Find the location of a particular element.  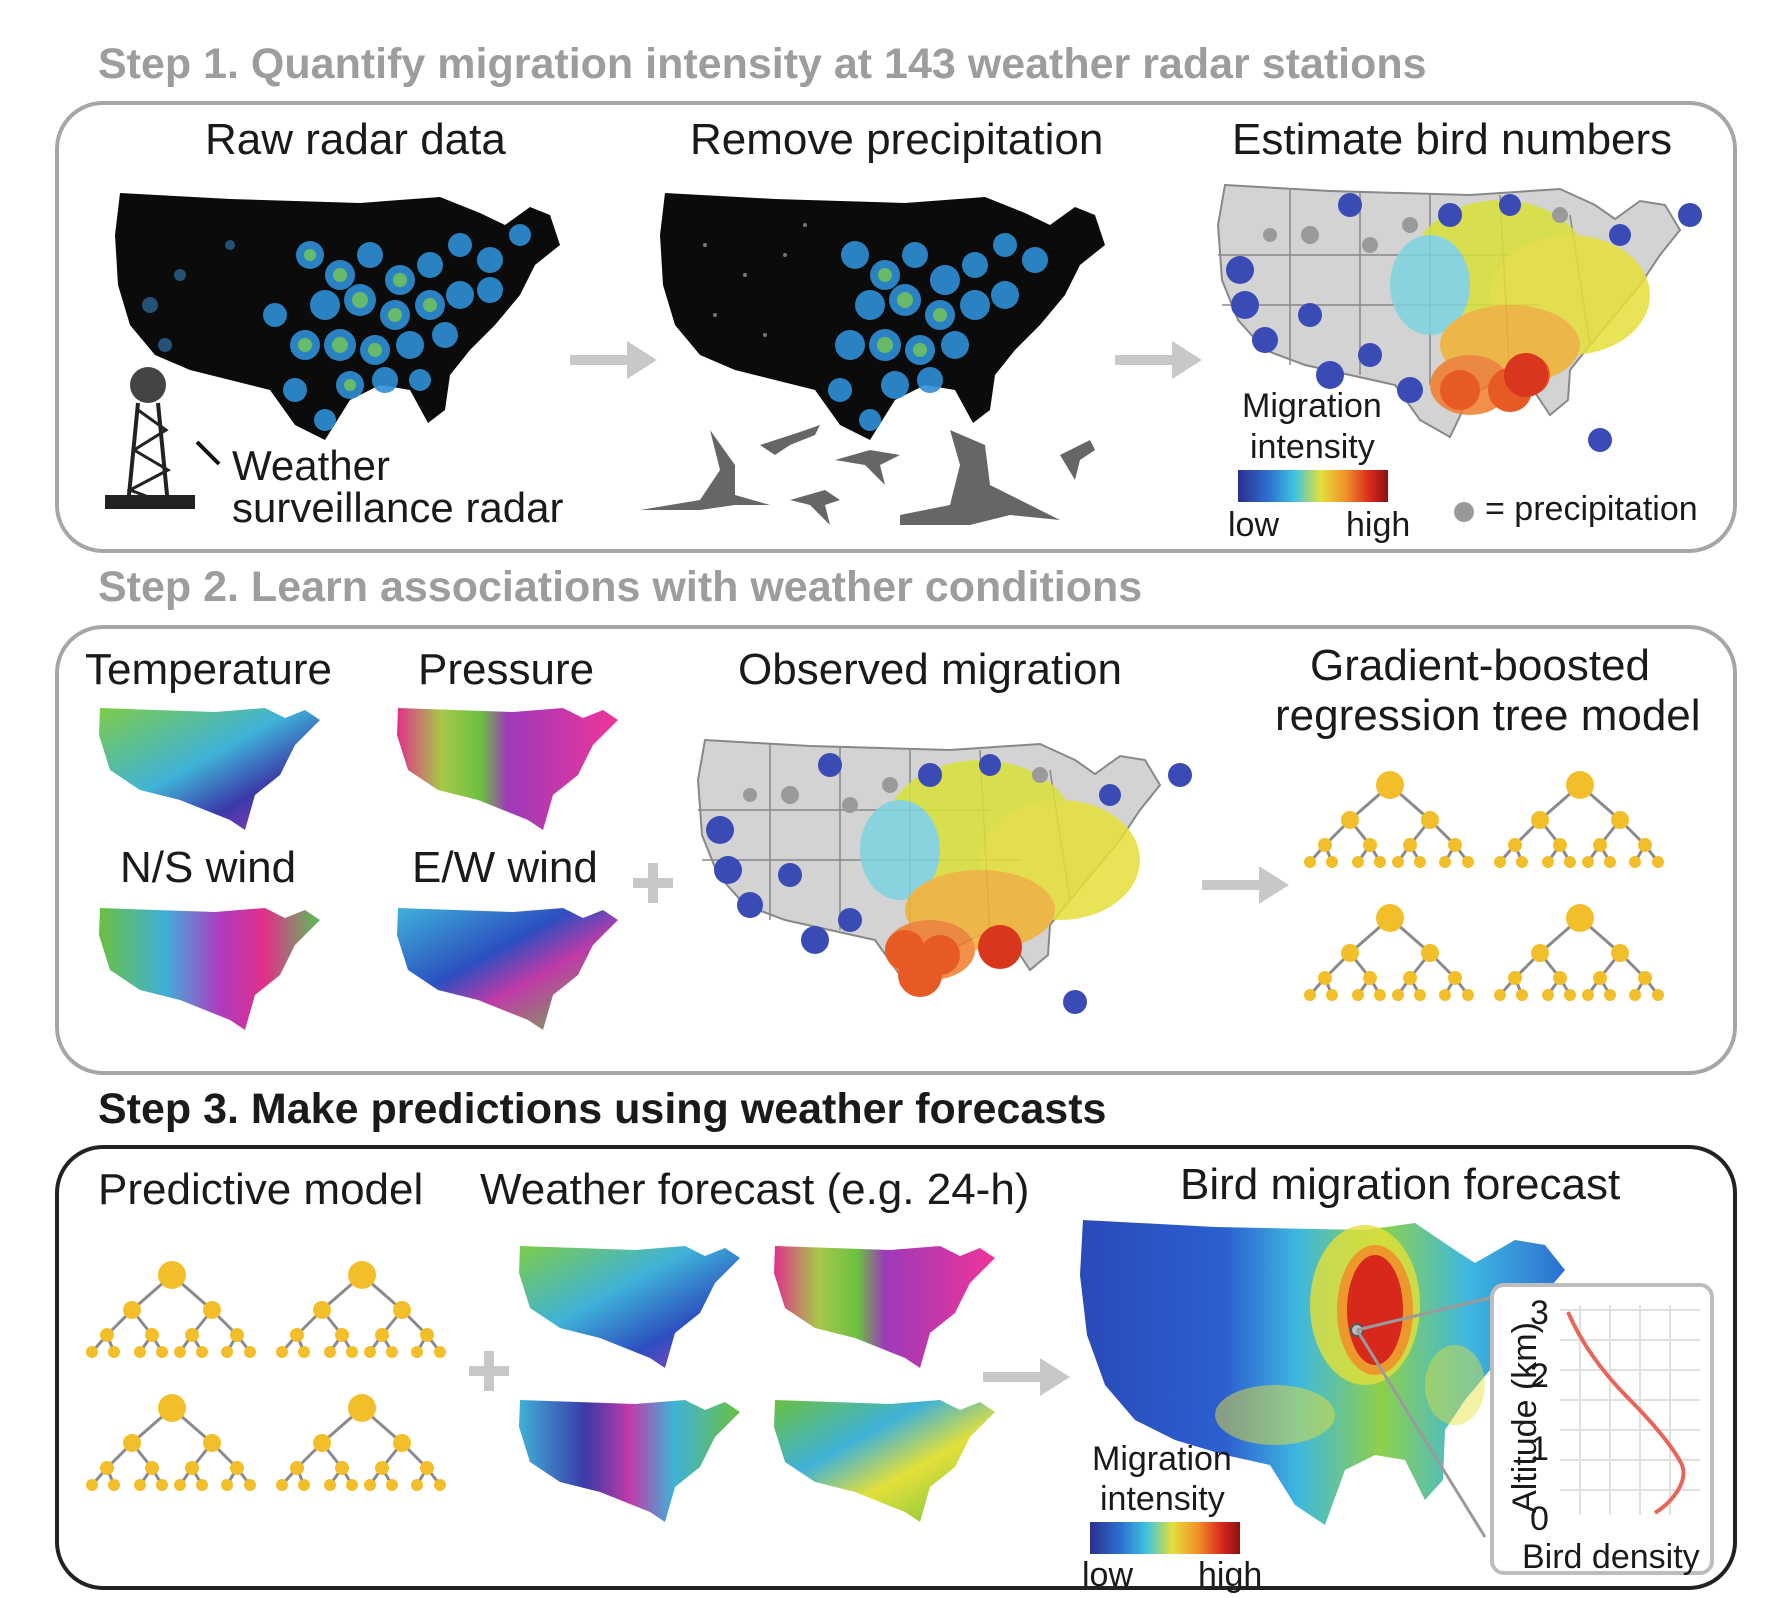

inset-ytick-3: 3 is located at coordinates (1539, 1313).